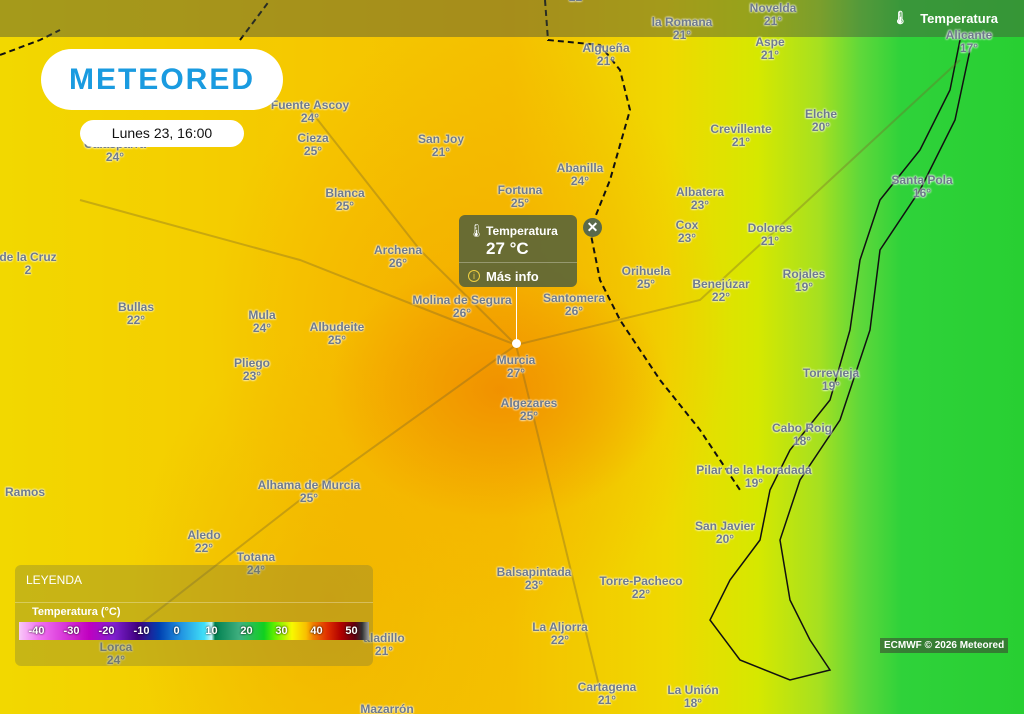 This screenshot has height=716, width=1024. I want to click on place-label: Mazarrón, so click(386, 709).